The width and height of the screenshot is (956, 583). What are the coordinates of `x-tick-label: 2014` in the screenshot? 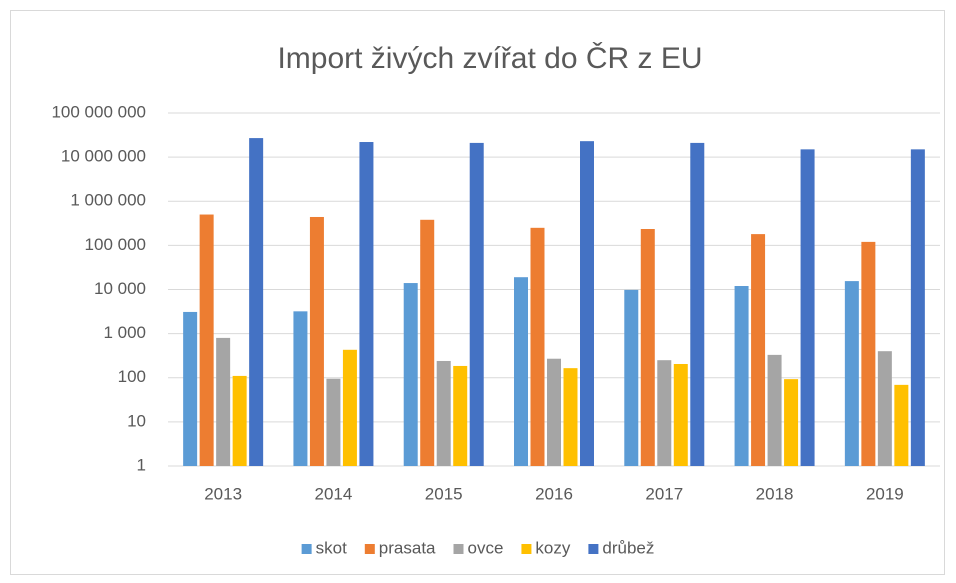 It's located at (334, 493).